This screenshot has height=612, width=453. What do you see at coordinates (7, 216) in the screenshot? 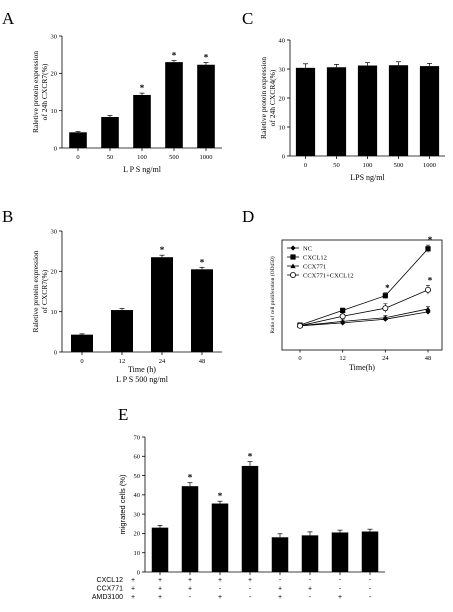
I see `panel-letter-b: B` at bounding box center [7, 216].